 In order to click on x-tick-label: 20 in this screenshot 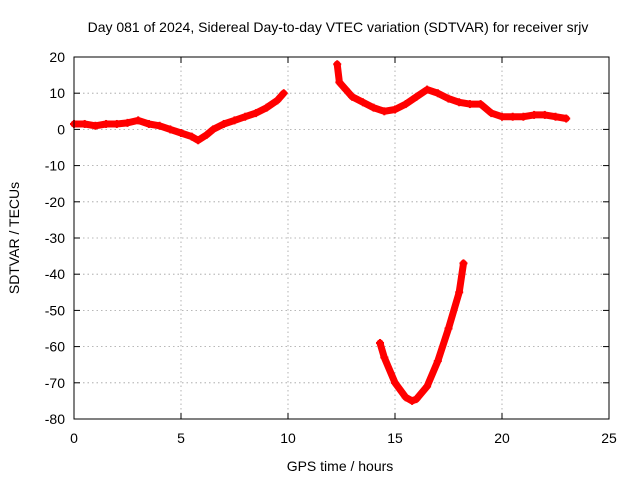, I will do `click(502, 438)`.